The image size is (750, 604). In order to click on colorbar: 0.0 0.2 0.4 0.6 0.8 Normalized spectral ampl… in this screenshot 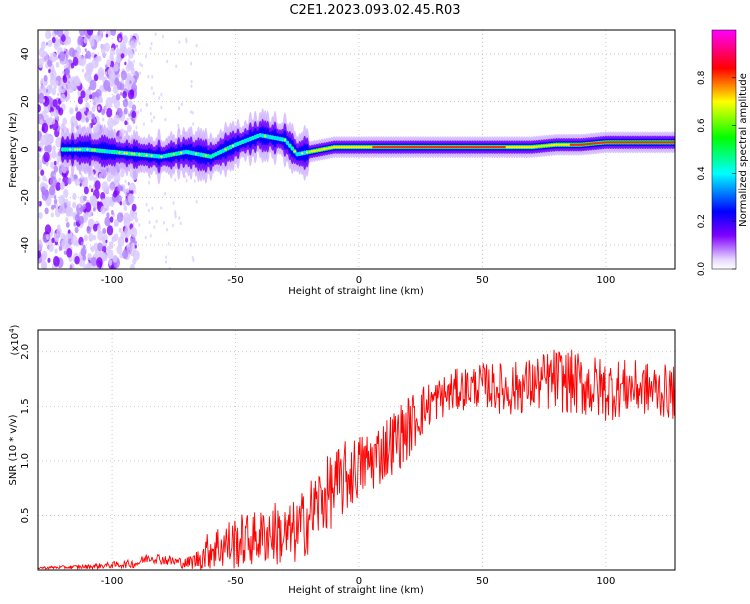, I will do `click(723, 152)`.